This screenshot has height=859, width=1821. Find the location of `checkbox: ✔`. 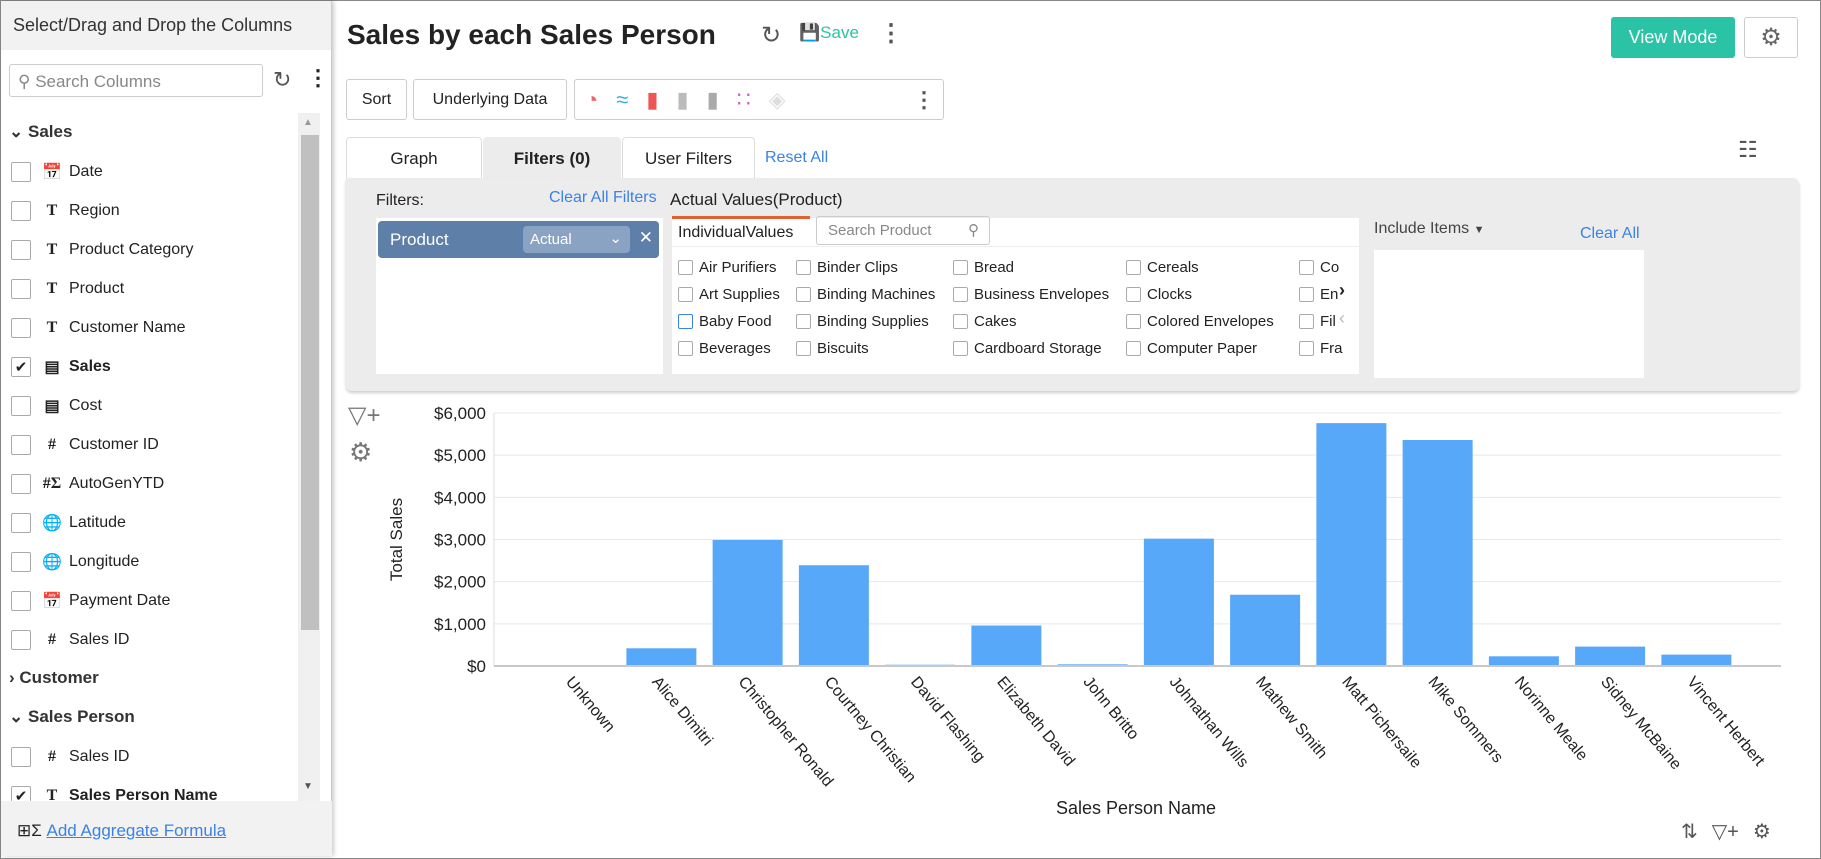

checkbox: ✔ is located at coordinates (21, 366).